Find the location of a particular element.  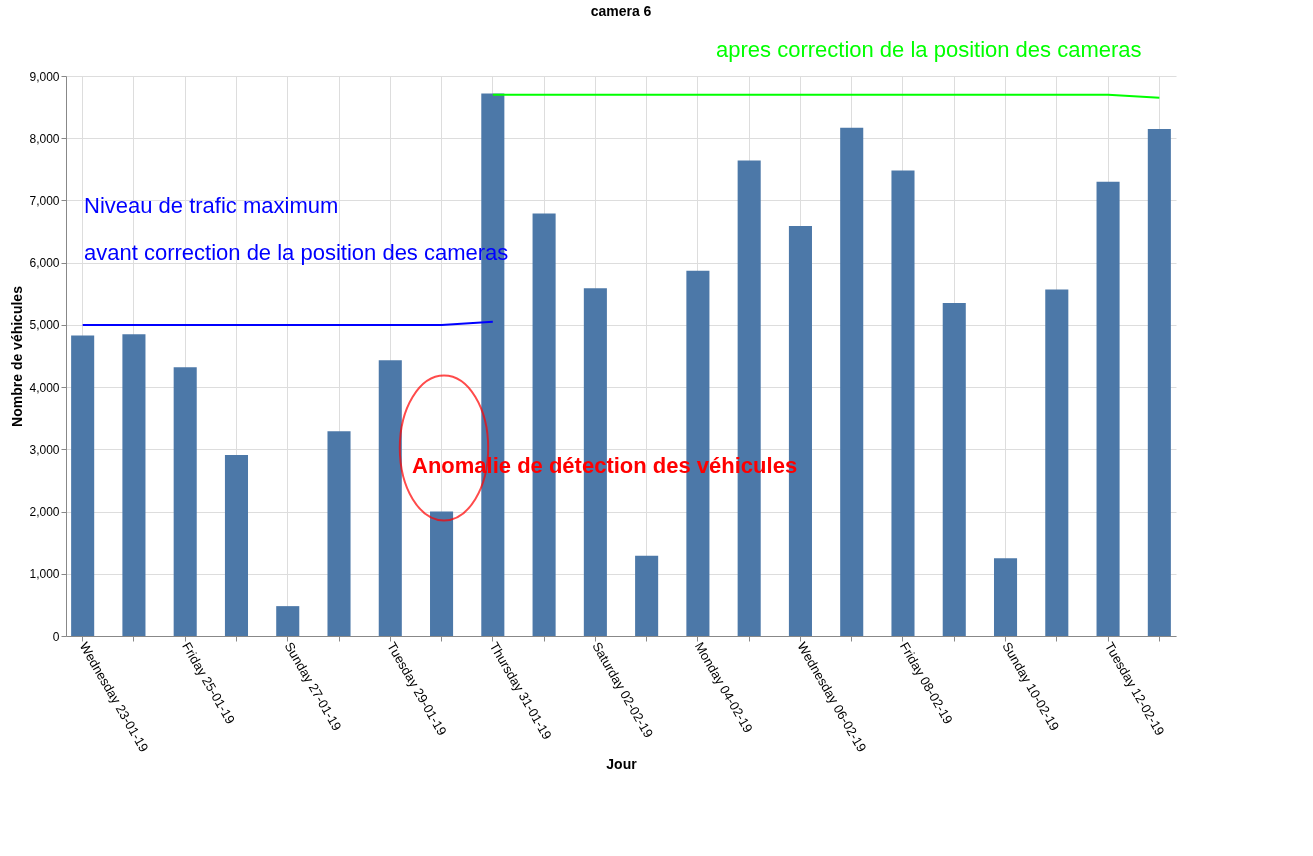

x-axis-title: Jour is located at coordinates (622, 764).